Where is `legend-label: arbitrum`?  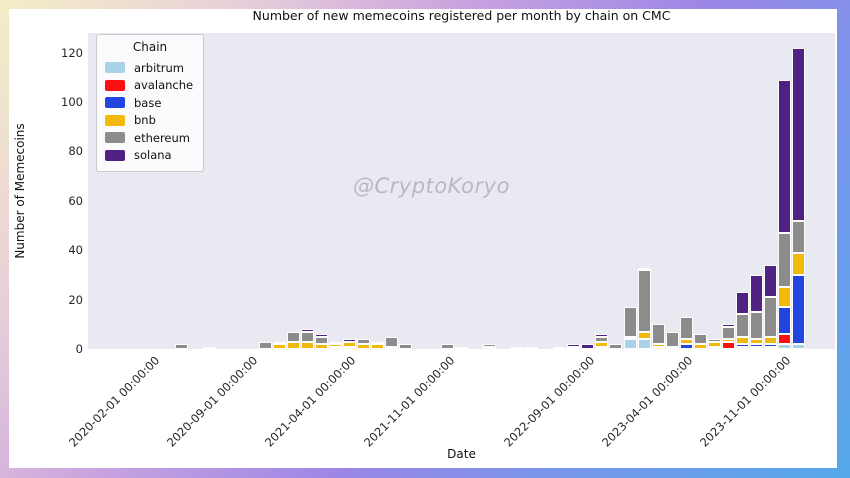 legend-label: arbitrum is located at coordinates (159, 67).